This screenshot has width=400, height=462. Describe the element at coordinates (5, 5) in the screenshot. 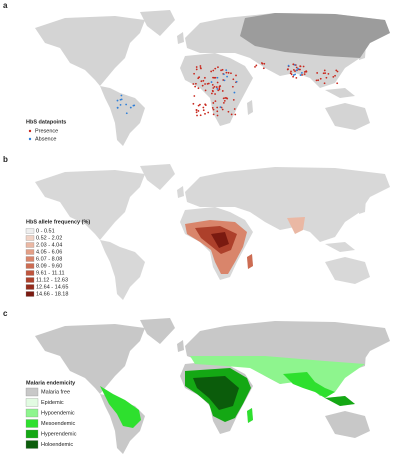

I see `panel-label: a` at that location.